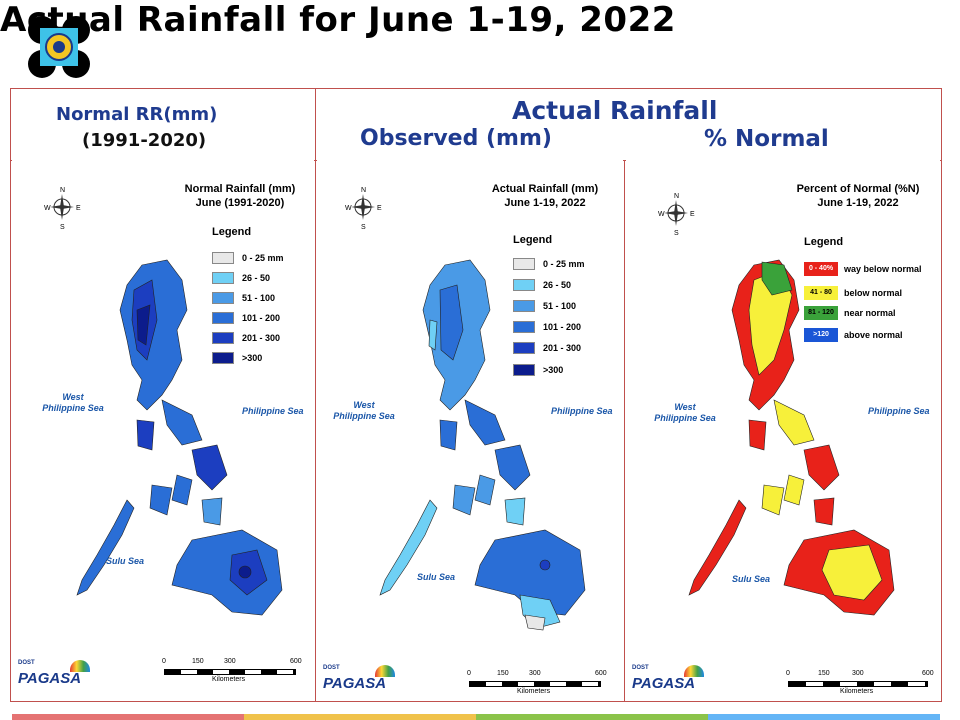 The image size is (960, 720). I want to click on legend-item: 81 - 120 near normal, so click(850, 313).